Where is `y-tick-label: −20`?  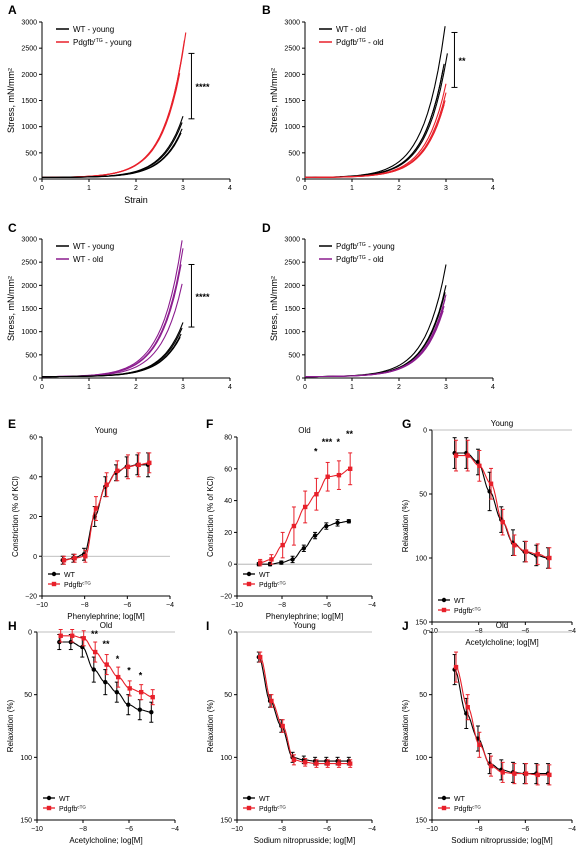
y-tick-label: −20 is located at coordinates (31, 597).